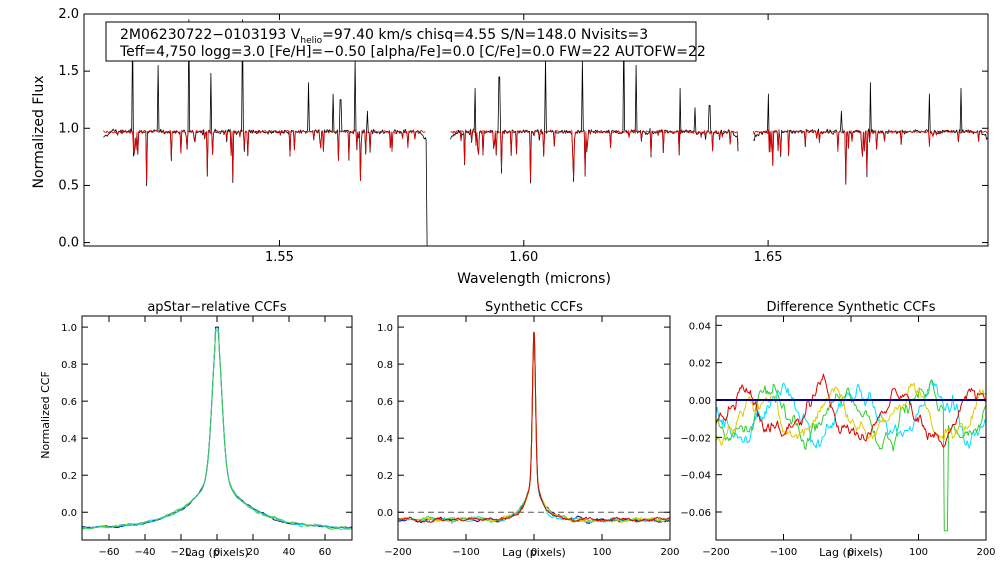 The image size is (1008, 576). What do you see at coordinates (68, 185) in the screenshot?
I see `spectrum-y-tick-label: 0.5` at bounding box center [68, 185].